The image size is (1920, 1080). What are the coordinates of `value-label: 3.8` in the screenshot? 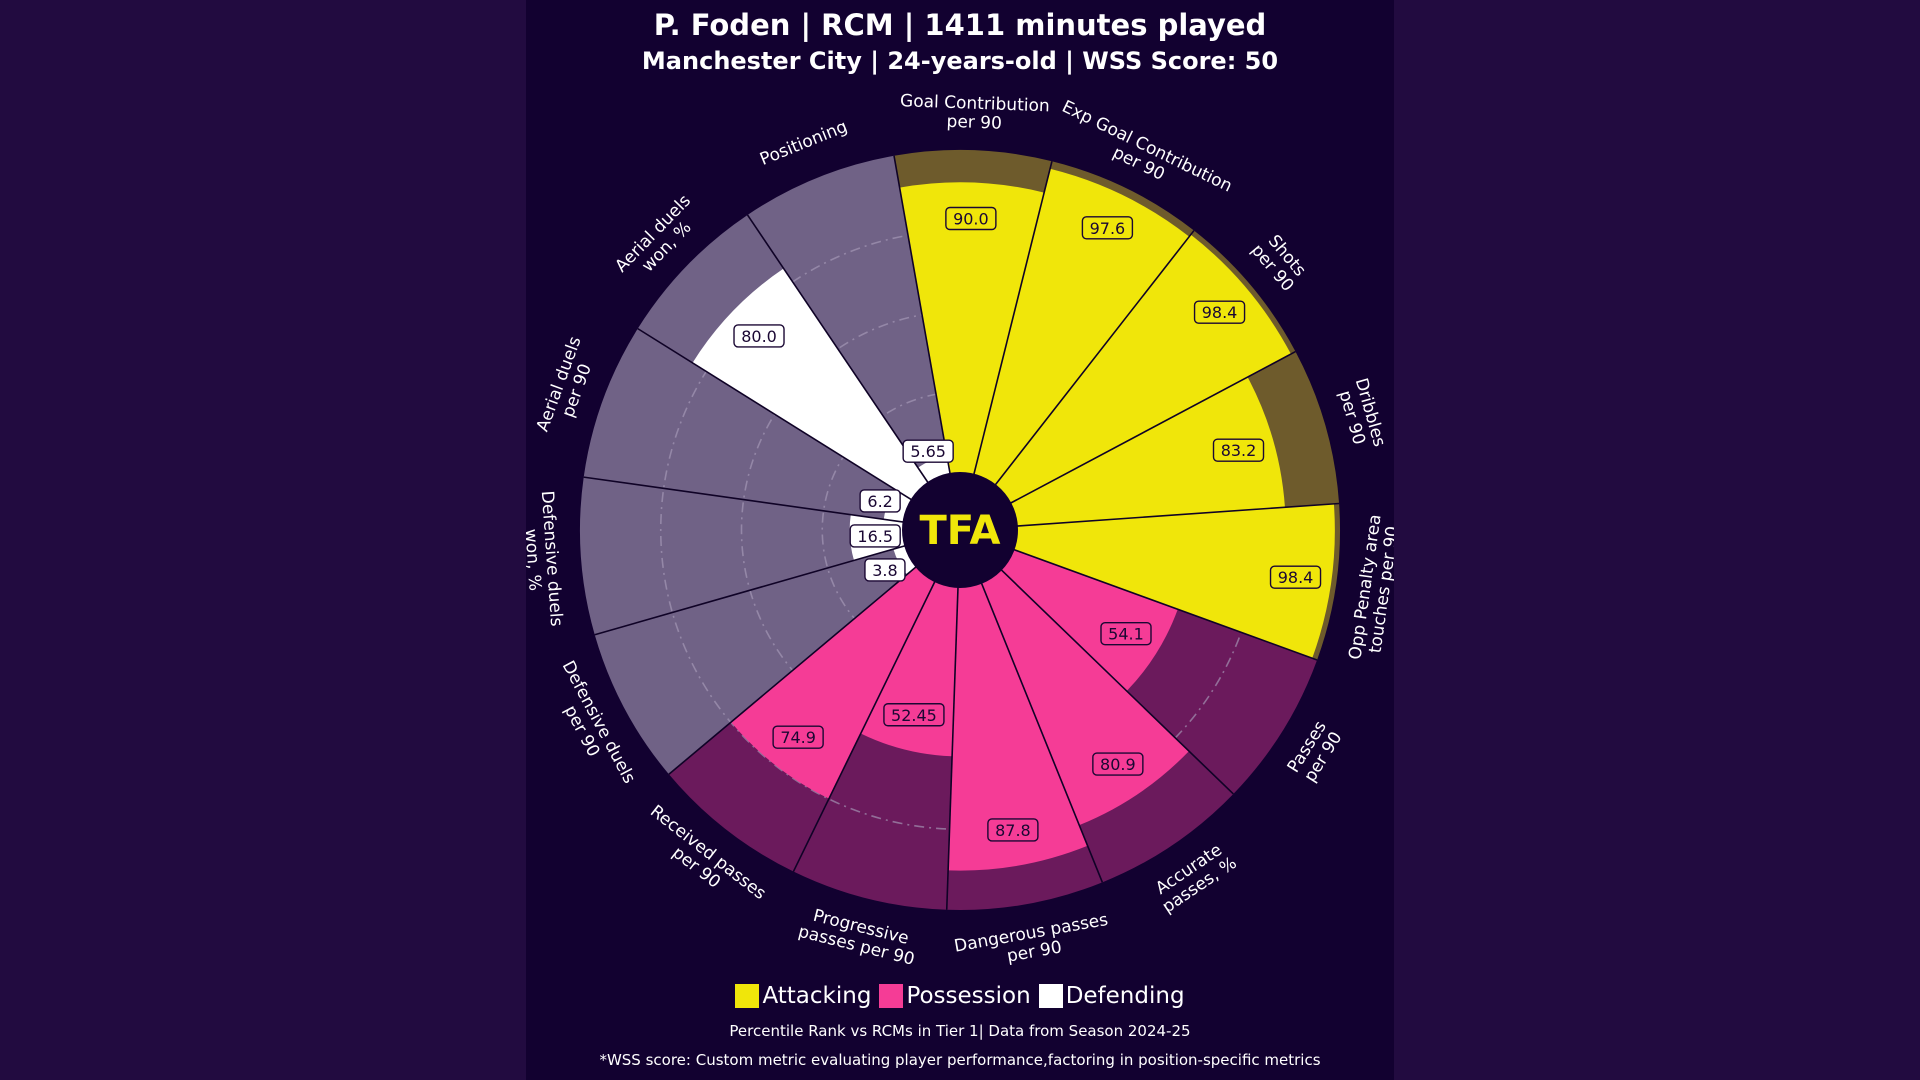 It's located at (884, 570).